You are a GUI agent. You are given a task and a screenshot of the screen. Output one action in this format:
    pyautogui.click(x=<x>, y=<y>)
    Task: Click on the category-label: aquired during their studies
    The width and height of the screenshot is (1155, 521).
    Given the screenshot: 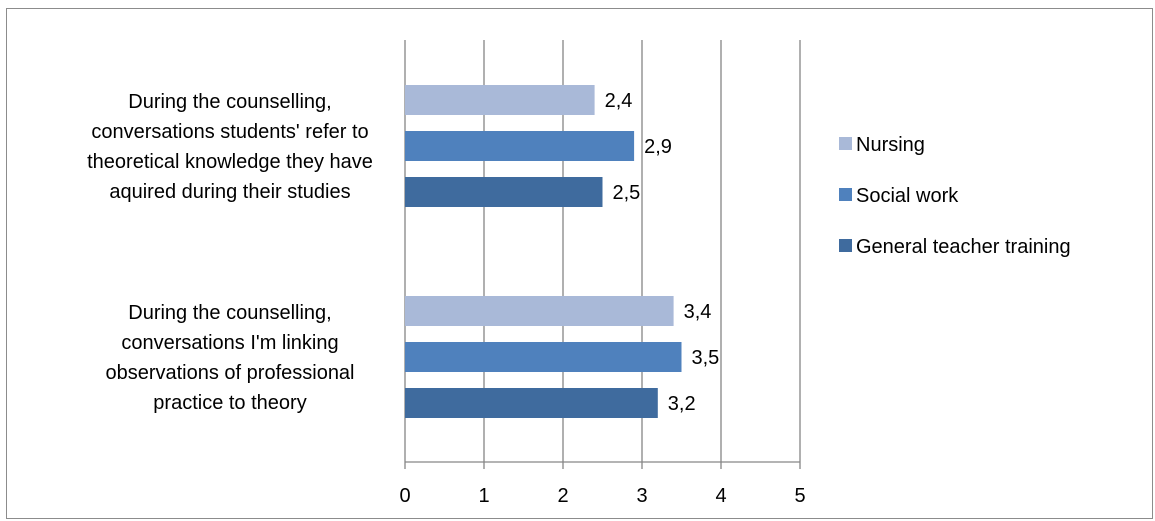 What is the action you would take?
    pyautogui.click(x=229, y=192)
    